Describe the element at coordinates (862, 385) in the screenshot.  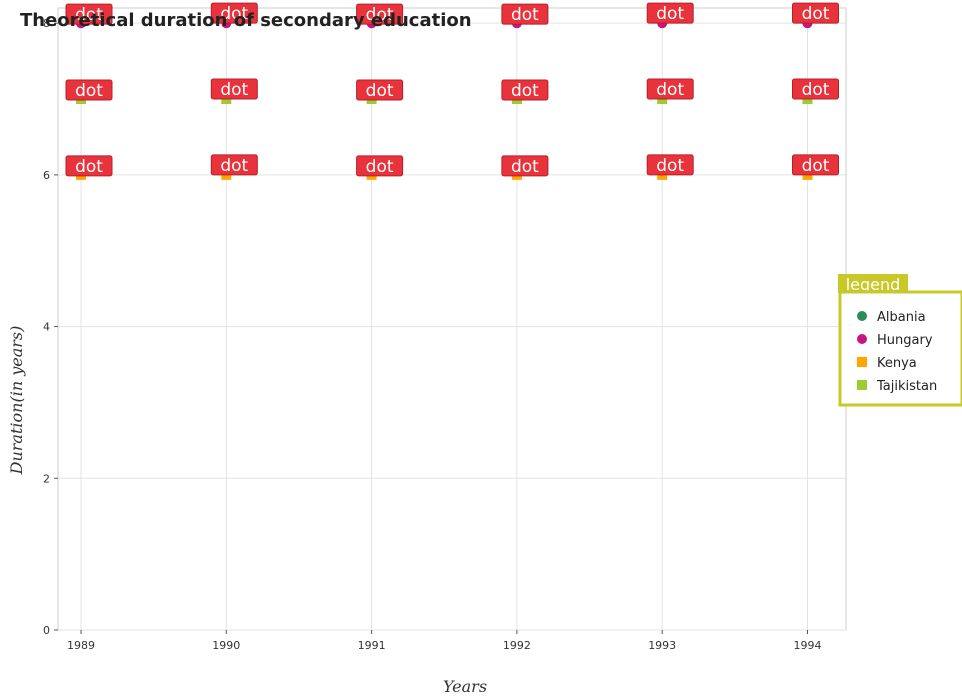
I see `legend-marker-tajikistan` at that location.